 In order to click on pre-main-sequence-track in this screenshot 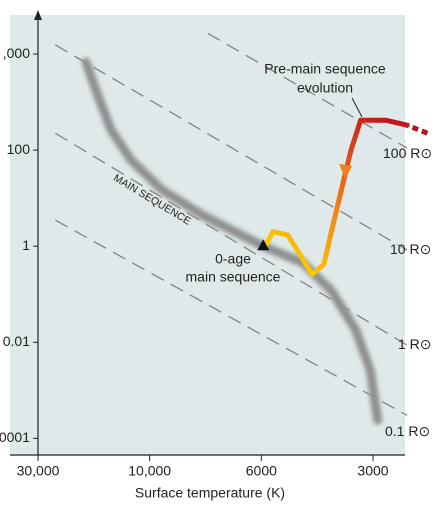, I will do `click(336, 197)`.